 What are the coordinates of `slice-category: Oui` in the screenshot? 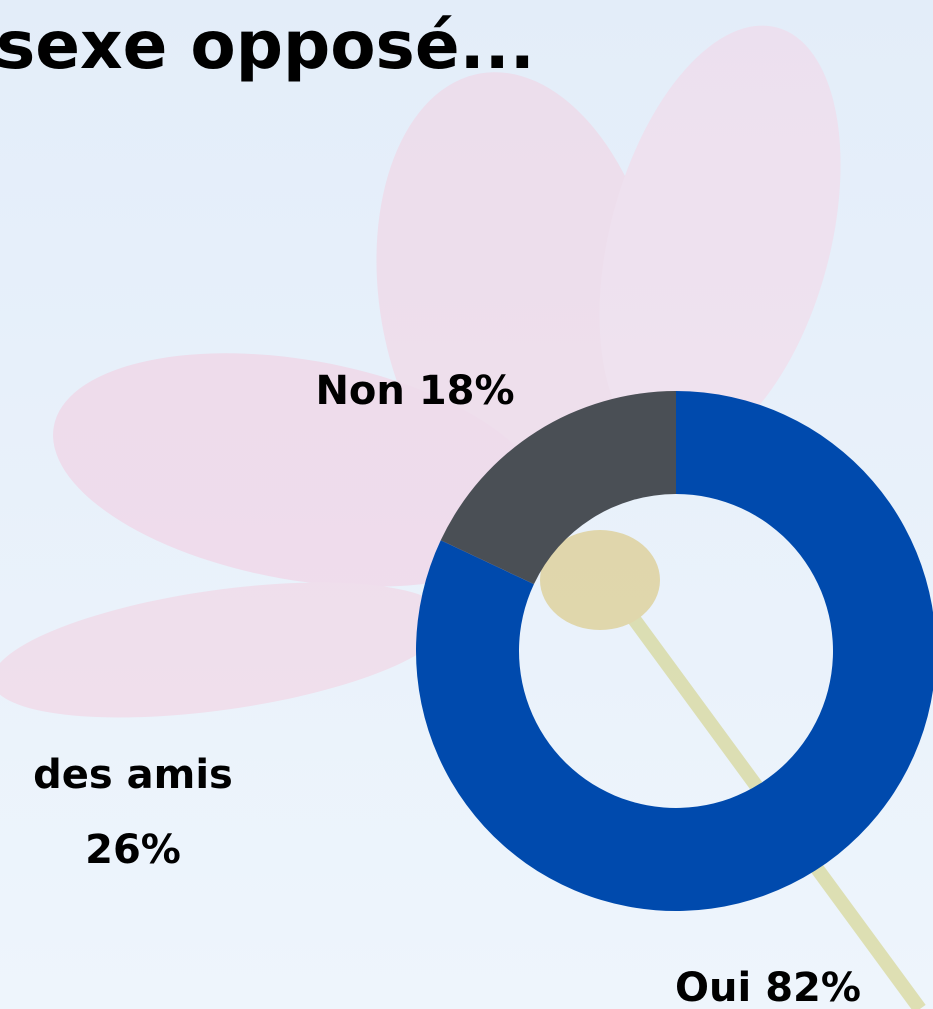 It's located at (713, 987).